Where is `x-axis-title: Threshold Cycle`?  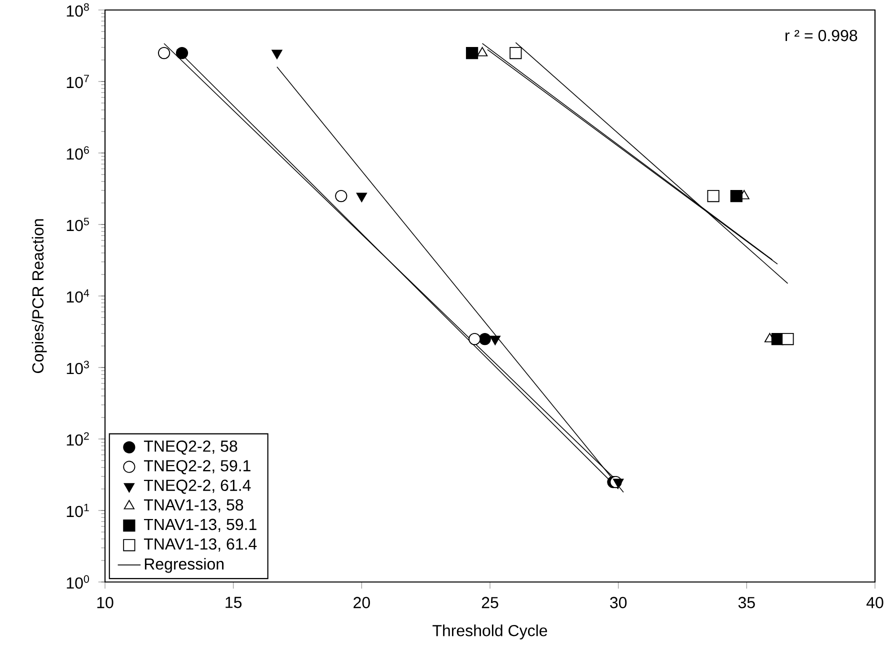
x-axis-title: Threshold Cycle is located at coordinates (490, 632).